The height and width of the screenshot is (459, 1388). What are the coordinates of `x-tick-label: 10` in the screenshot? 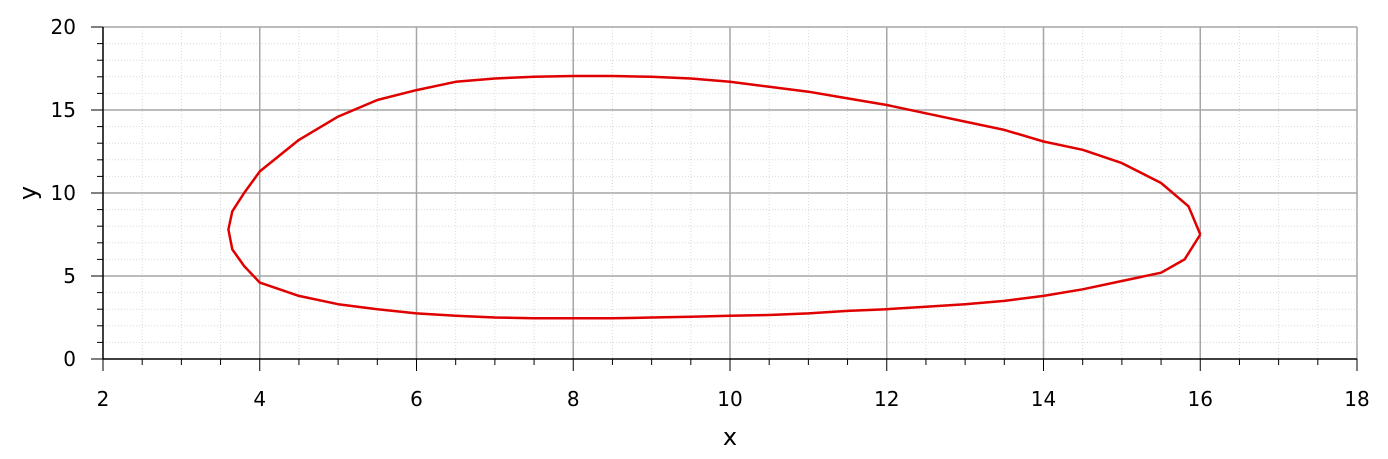 It's located at (729, 399).